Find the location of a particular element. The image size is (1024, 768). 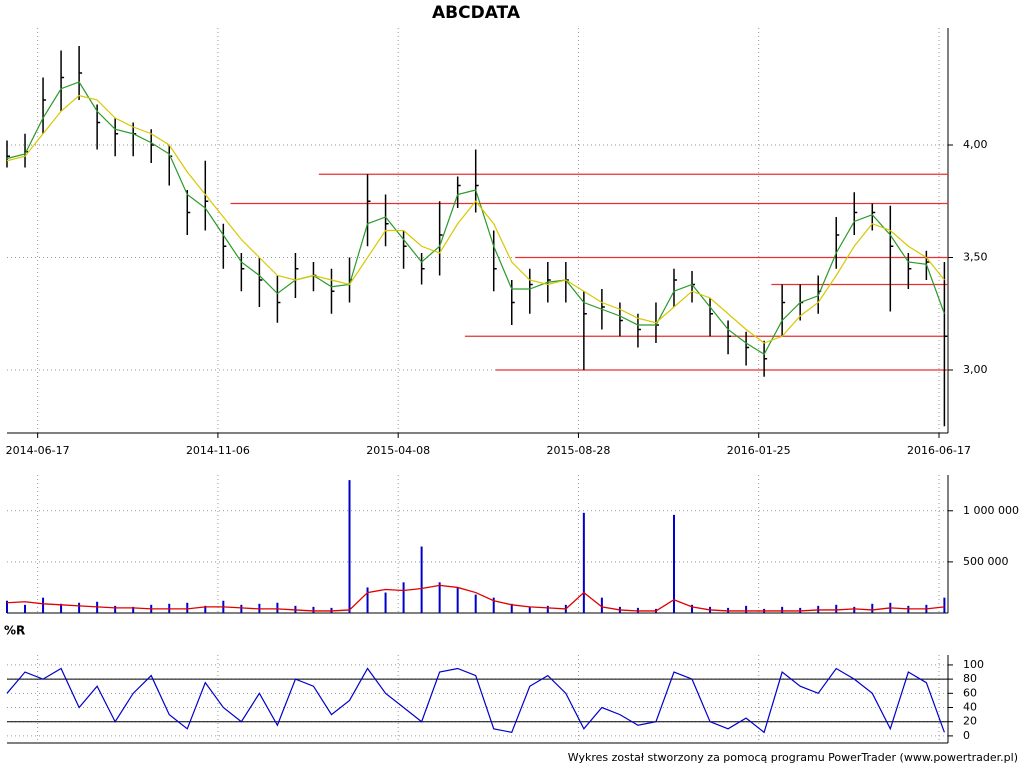

panel-title: %R is located at coordinates (14, 631).